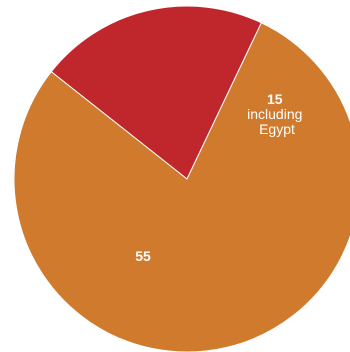 Image resolution: width=350 pixels, height=352 pixels. I want to click on slice-2-value-label: 55, so click(143, 256).